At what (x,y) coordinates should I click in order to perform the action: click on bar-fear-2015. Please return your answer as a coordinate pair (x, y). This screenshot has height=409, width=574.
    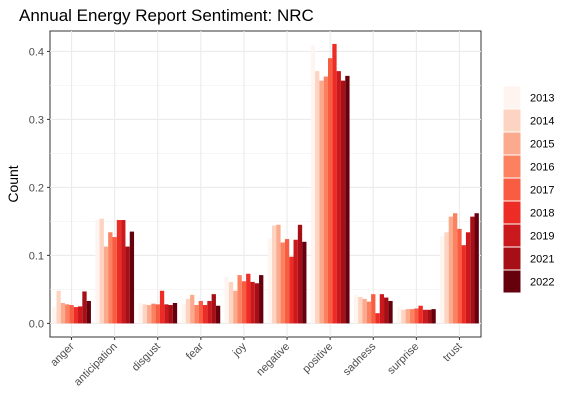
    Looking at the image, I should click on (192, 309).